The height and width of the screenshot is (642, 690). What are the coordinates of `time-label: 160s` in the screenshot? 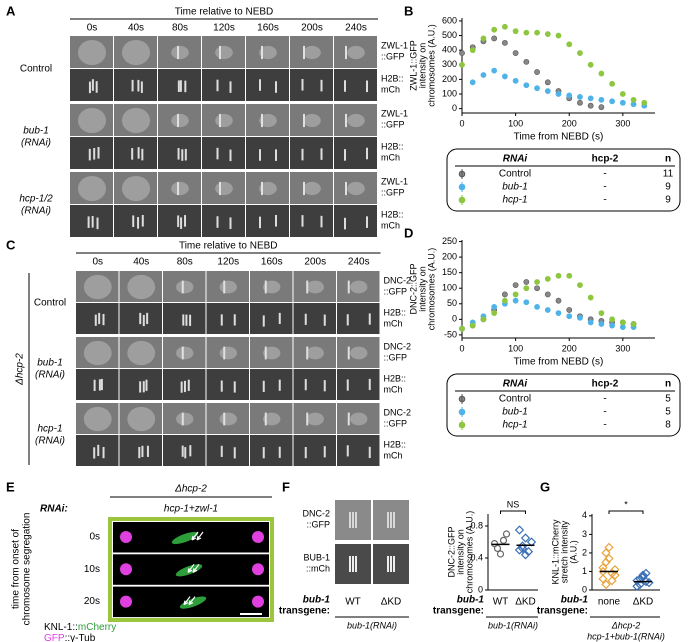 It's located at (272, 262).